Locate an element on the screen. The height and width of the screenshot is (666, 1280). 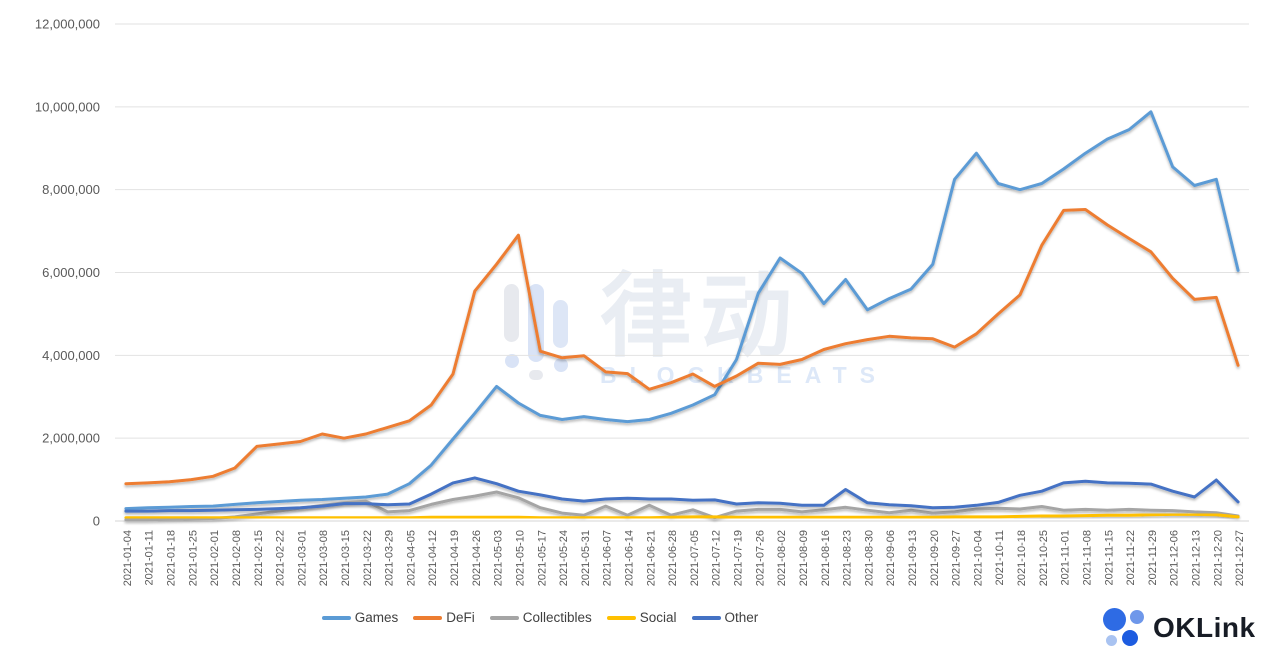
legend-label: Games is located at coordinates (376, 617).